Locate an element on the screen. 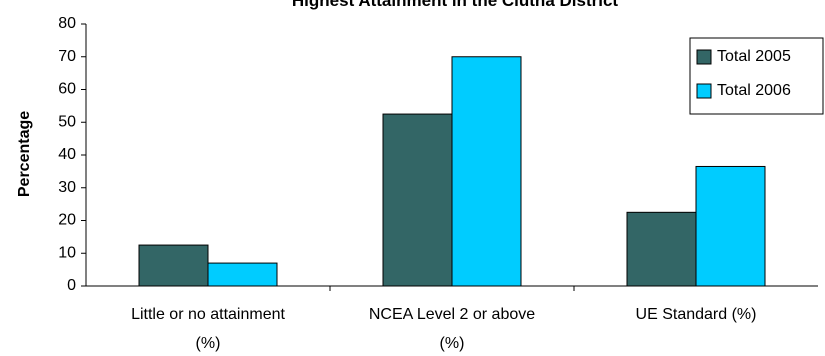 The width and height of the screenshot is (825, 356). y-tick-label: 10 is located at coordinates (67, 252).